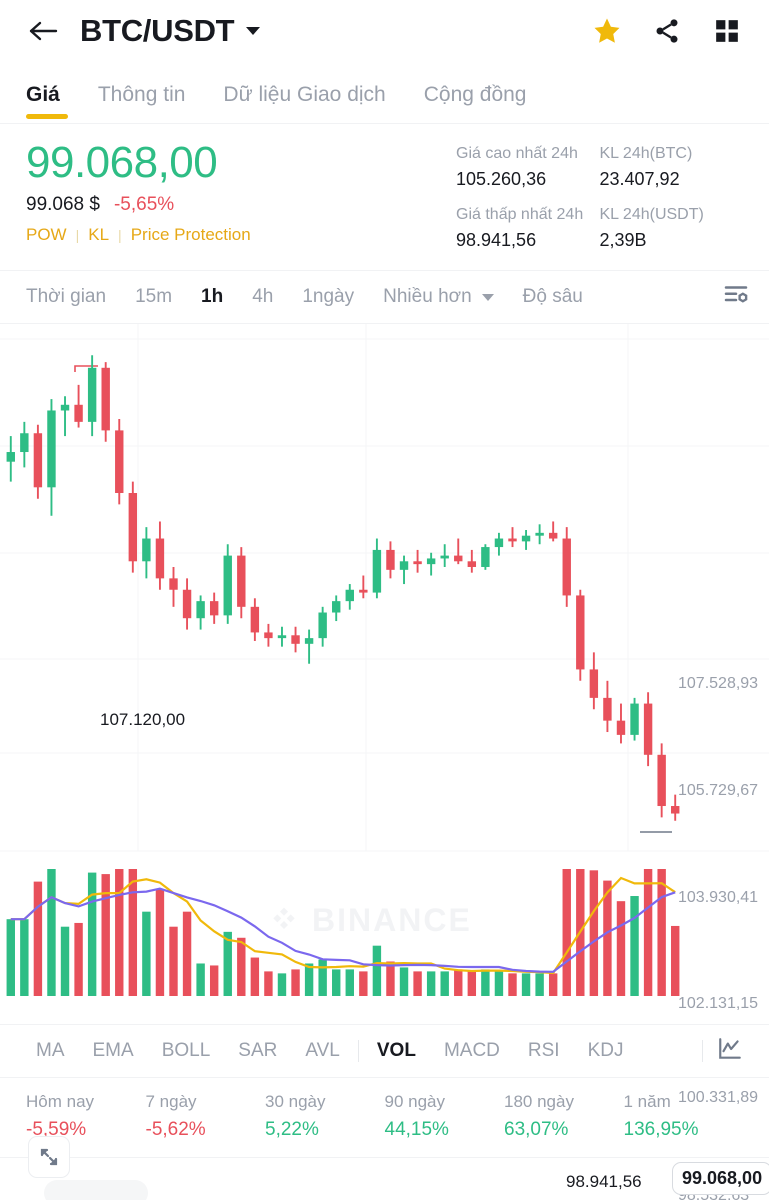 Image resolution: width=769 pixels, height=1200 pixels. I want to click on price-axis-label: 107.528,93, so click(718, 683).